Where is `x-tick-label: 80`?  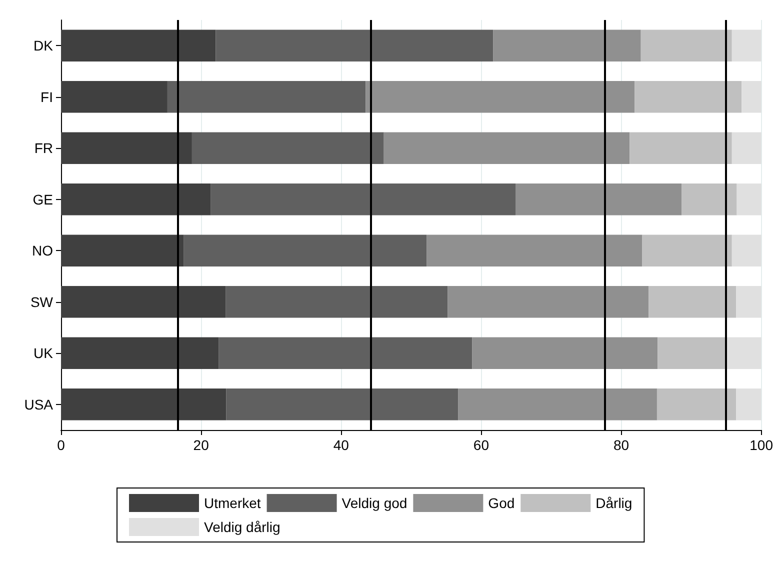
x-tick-label: 80 is located at coordinates (621, 445).